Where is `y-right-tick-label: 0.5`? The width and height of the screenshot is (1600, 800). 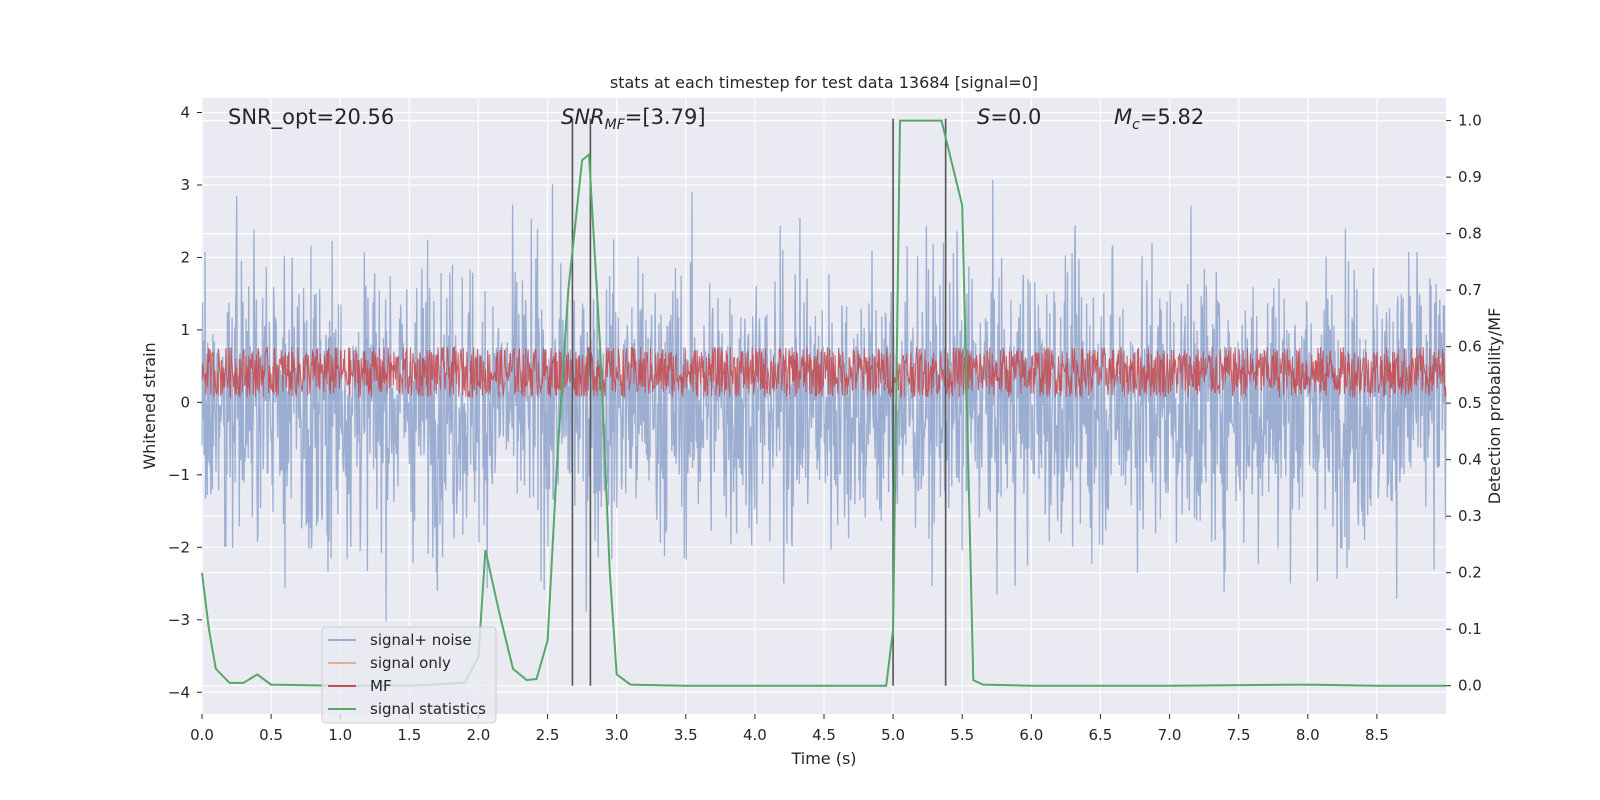 y-right-tick-label: 0.5 is located at coordinates (1470, 403).